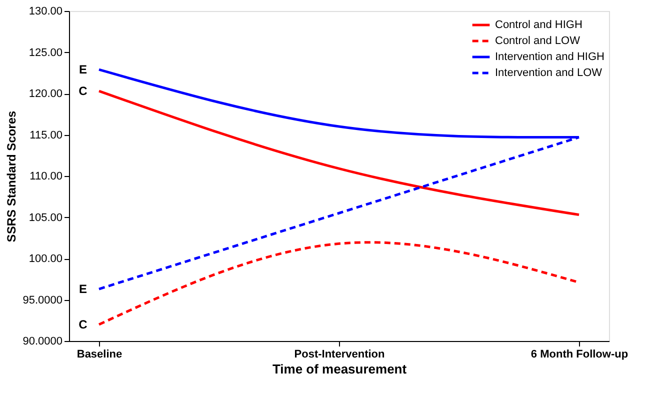  Describe the element at coordinates (579, 354) in the screenshot. I see `x-tick-label: 6 Month Follow-up` at that location.